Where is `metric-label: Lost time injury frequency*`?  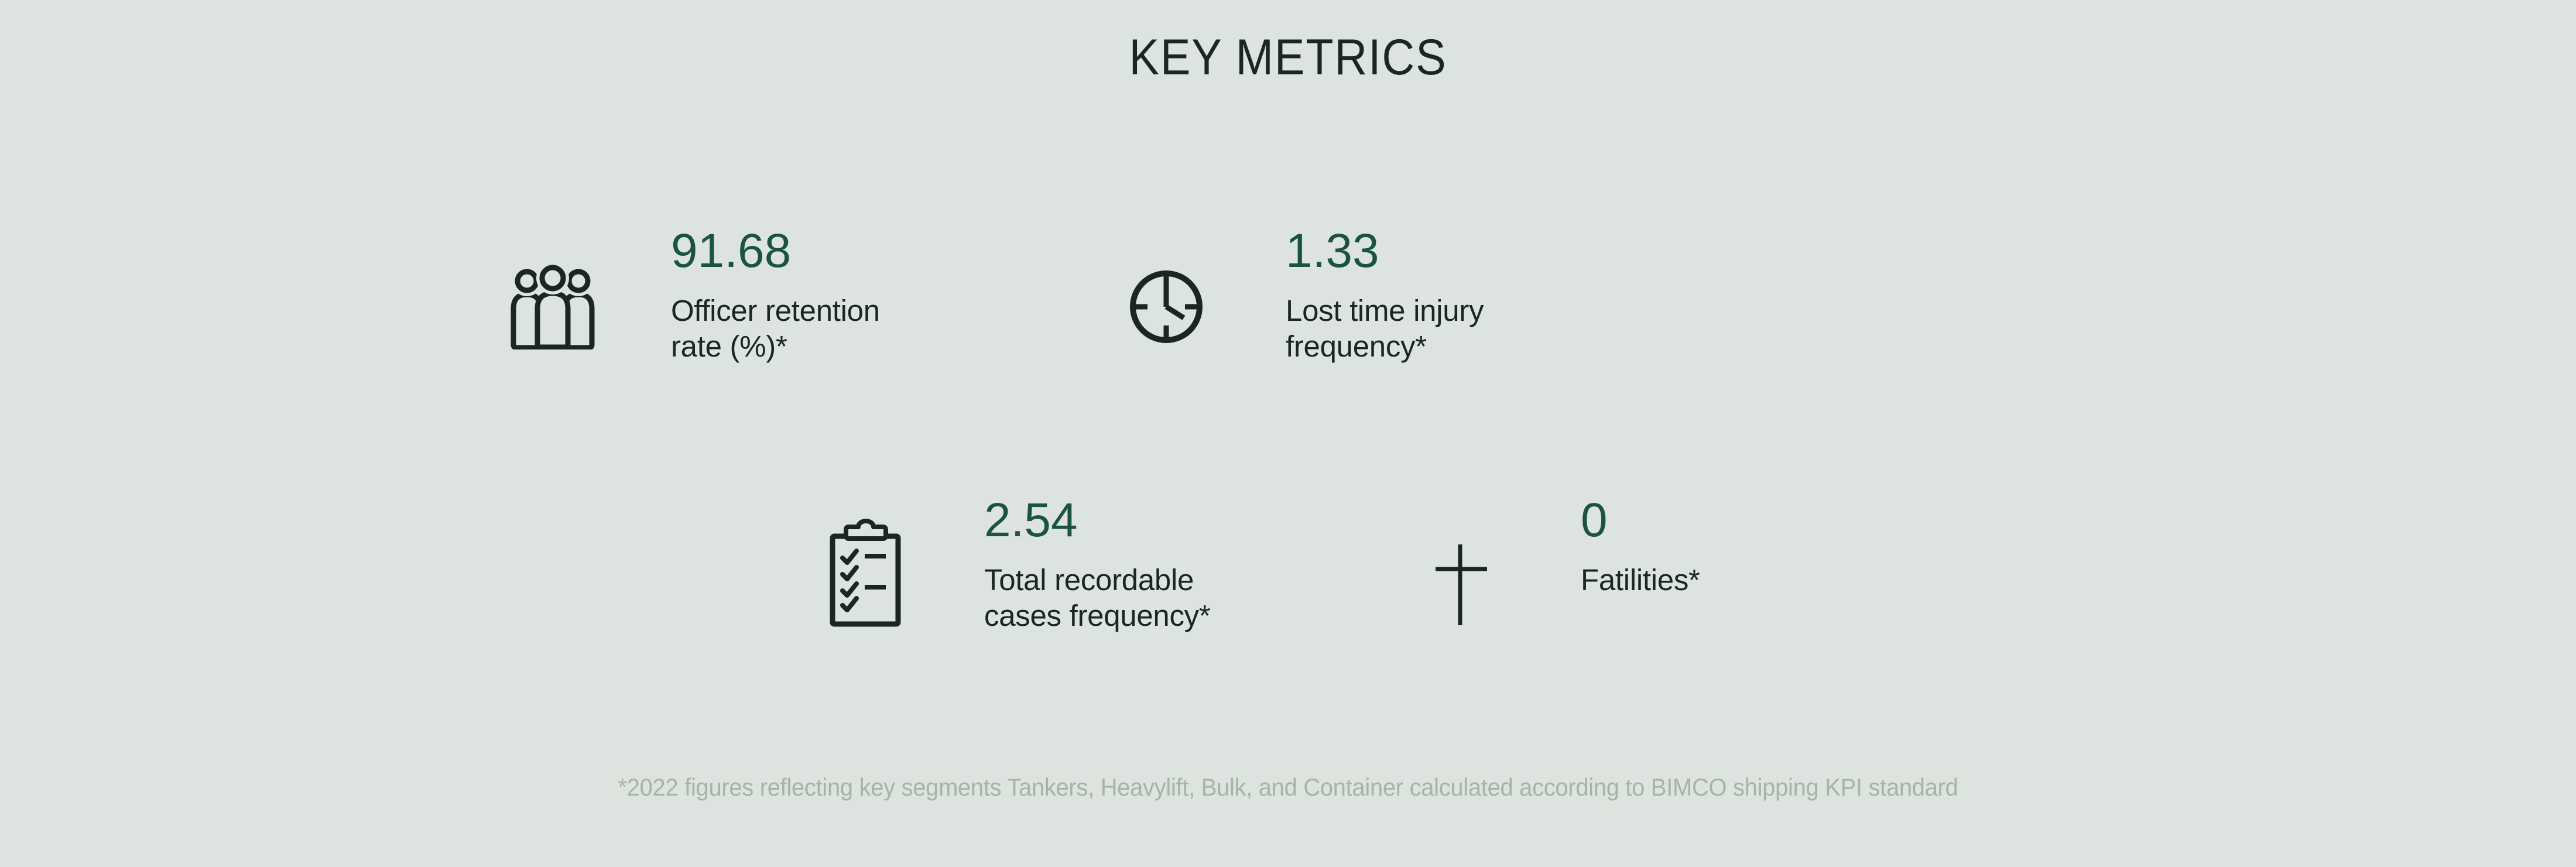 metric-label: Lost time injury frequency* is located at coordinates (1385, 329).